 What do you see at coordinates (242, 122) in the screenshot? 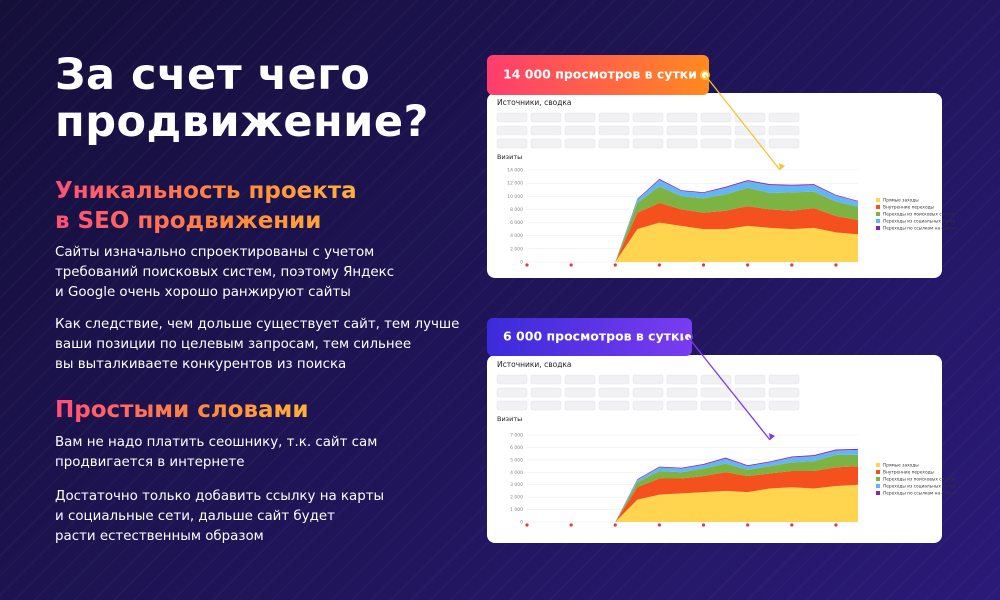
I see `title-line: продвижение?` at bounding box center [242, 122].